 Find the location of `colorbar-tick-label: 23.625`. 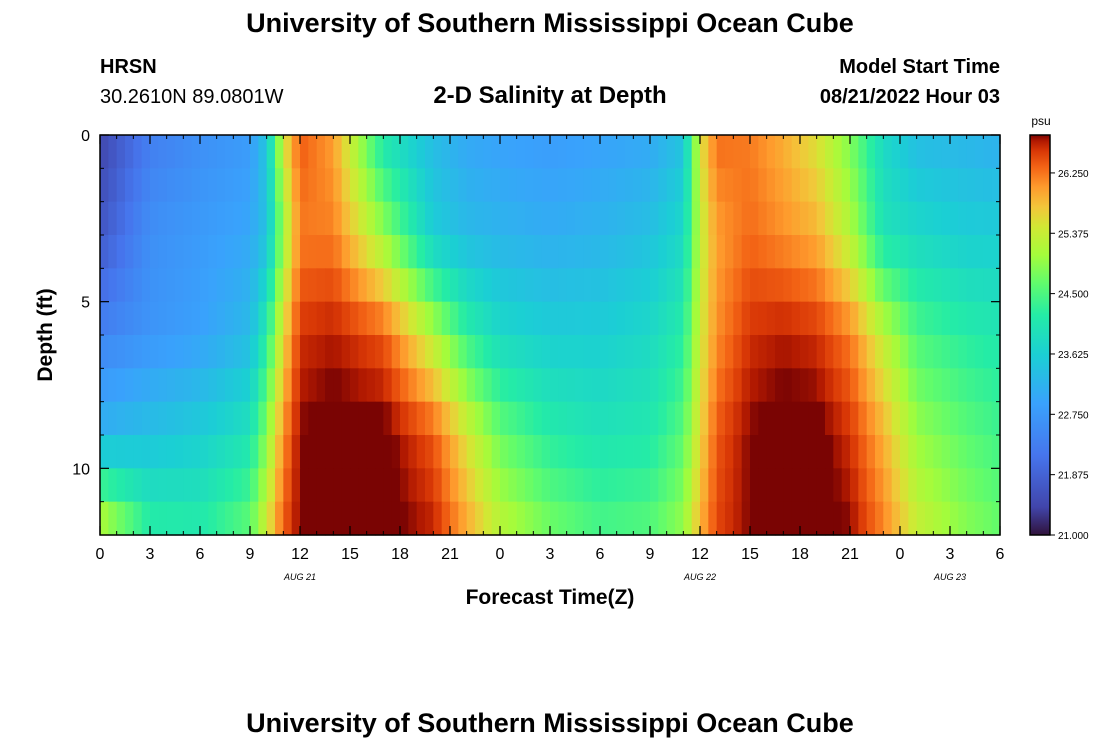

colorbar-tick-label: 23.625 is located at coordinates (1073, 355).